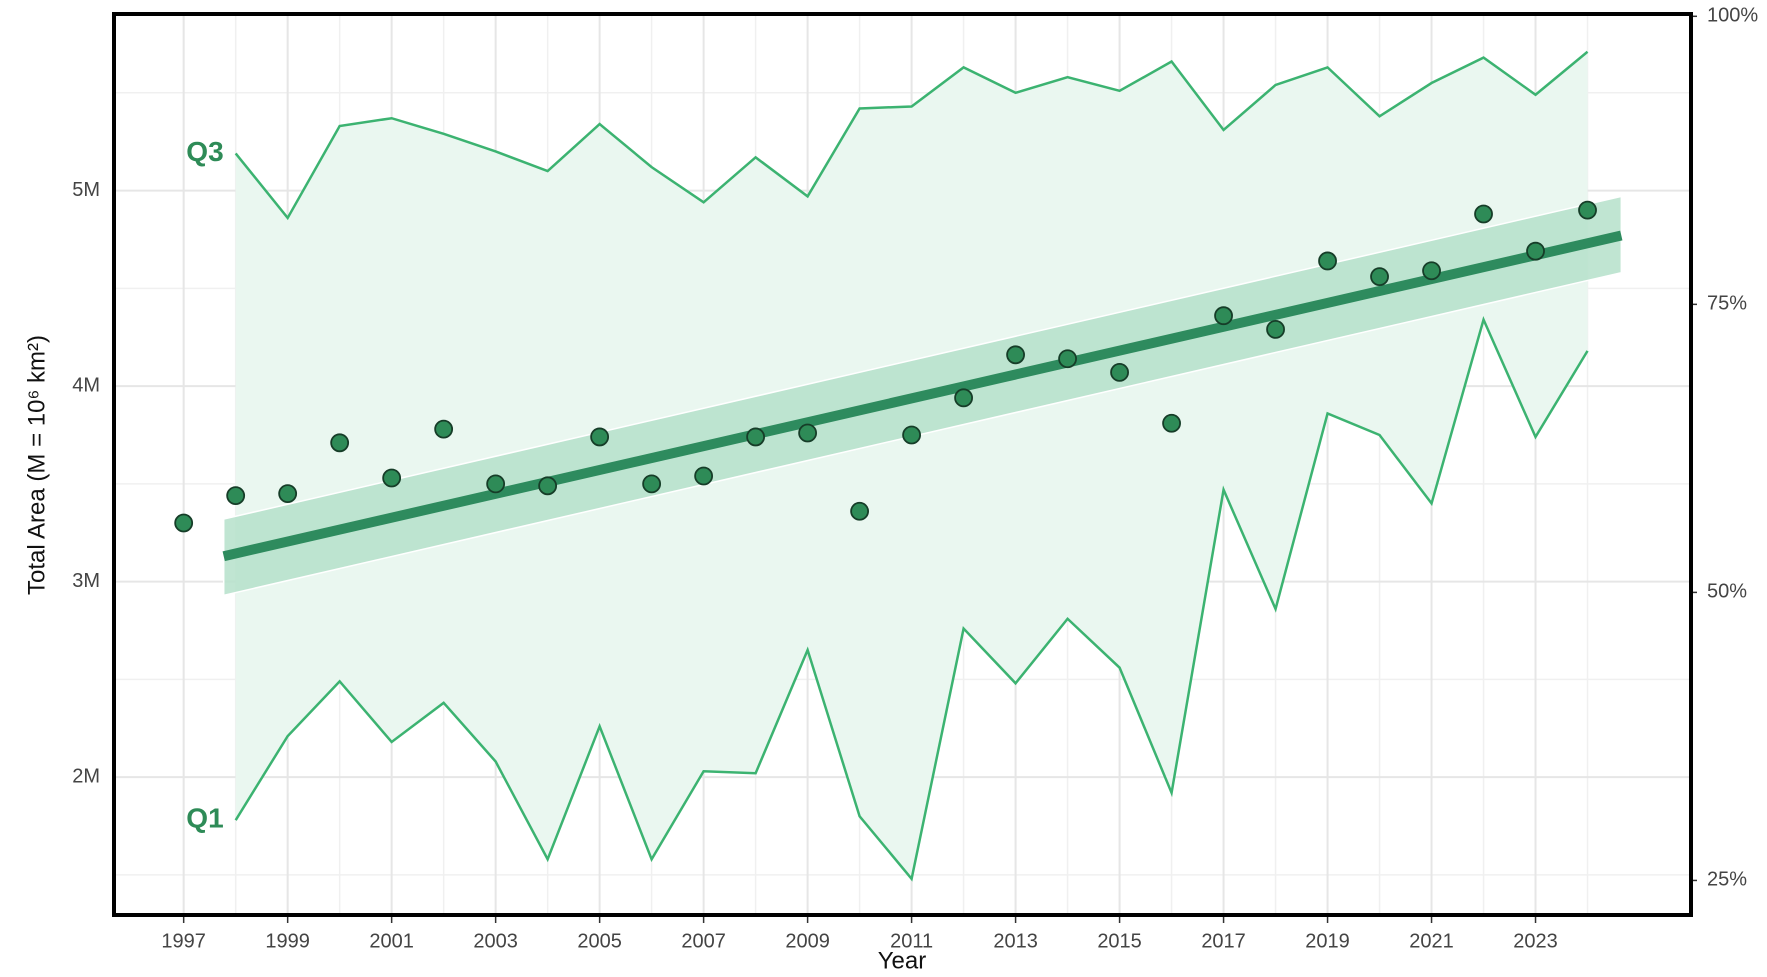  I want to click on y2-tick-label: 100%, so click(1732, 16).